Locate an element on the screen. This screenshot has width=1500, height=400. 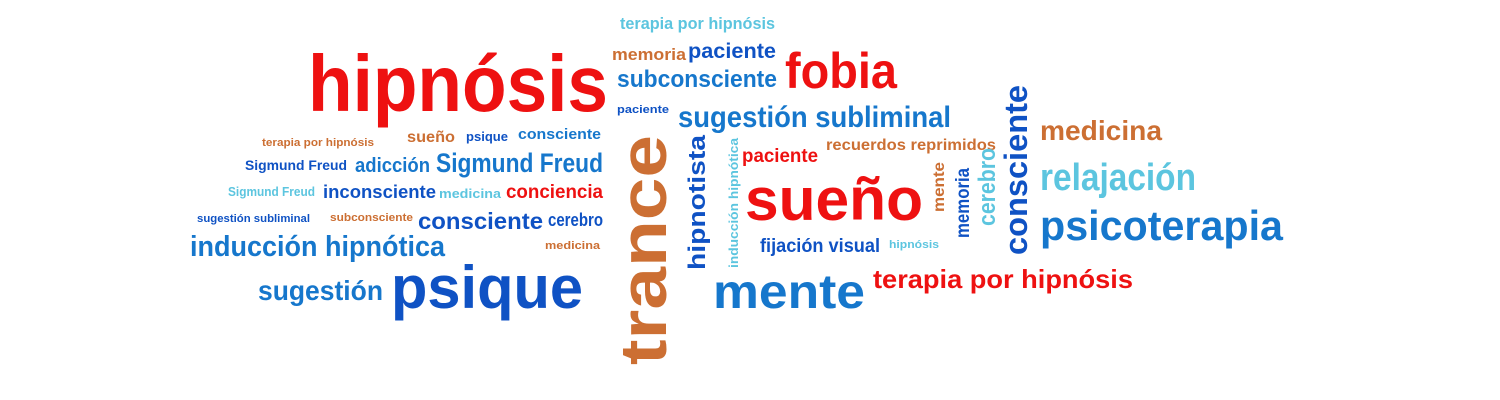
word-31: sugestión subliminal is located at coordinates (253, 219).